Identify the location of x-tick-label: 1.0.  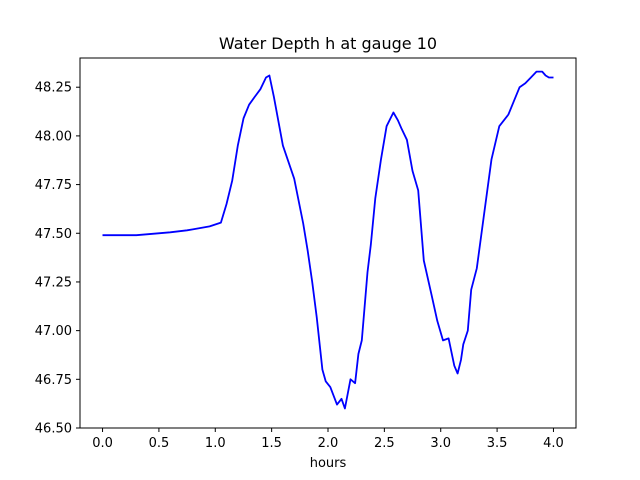
(215, 443).